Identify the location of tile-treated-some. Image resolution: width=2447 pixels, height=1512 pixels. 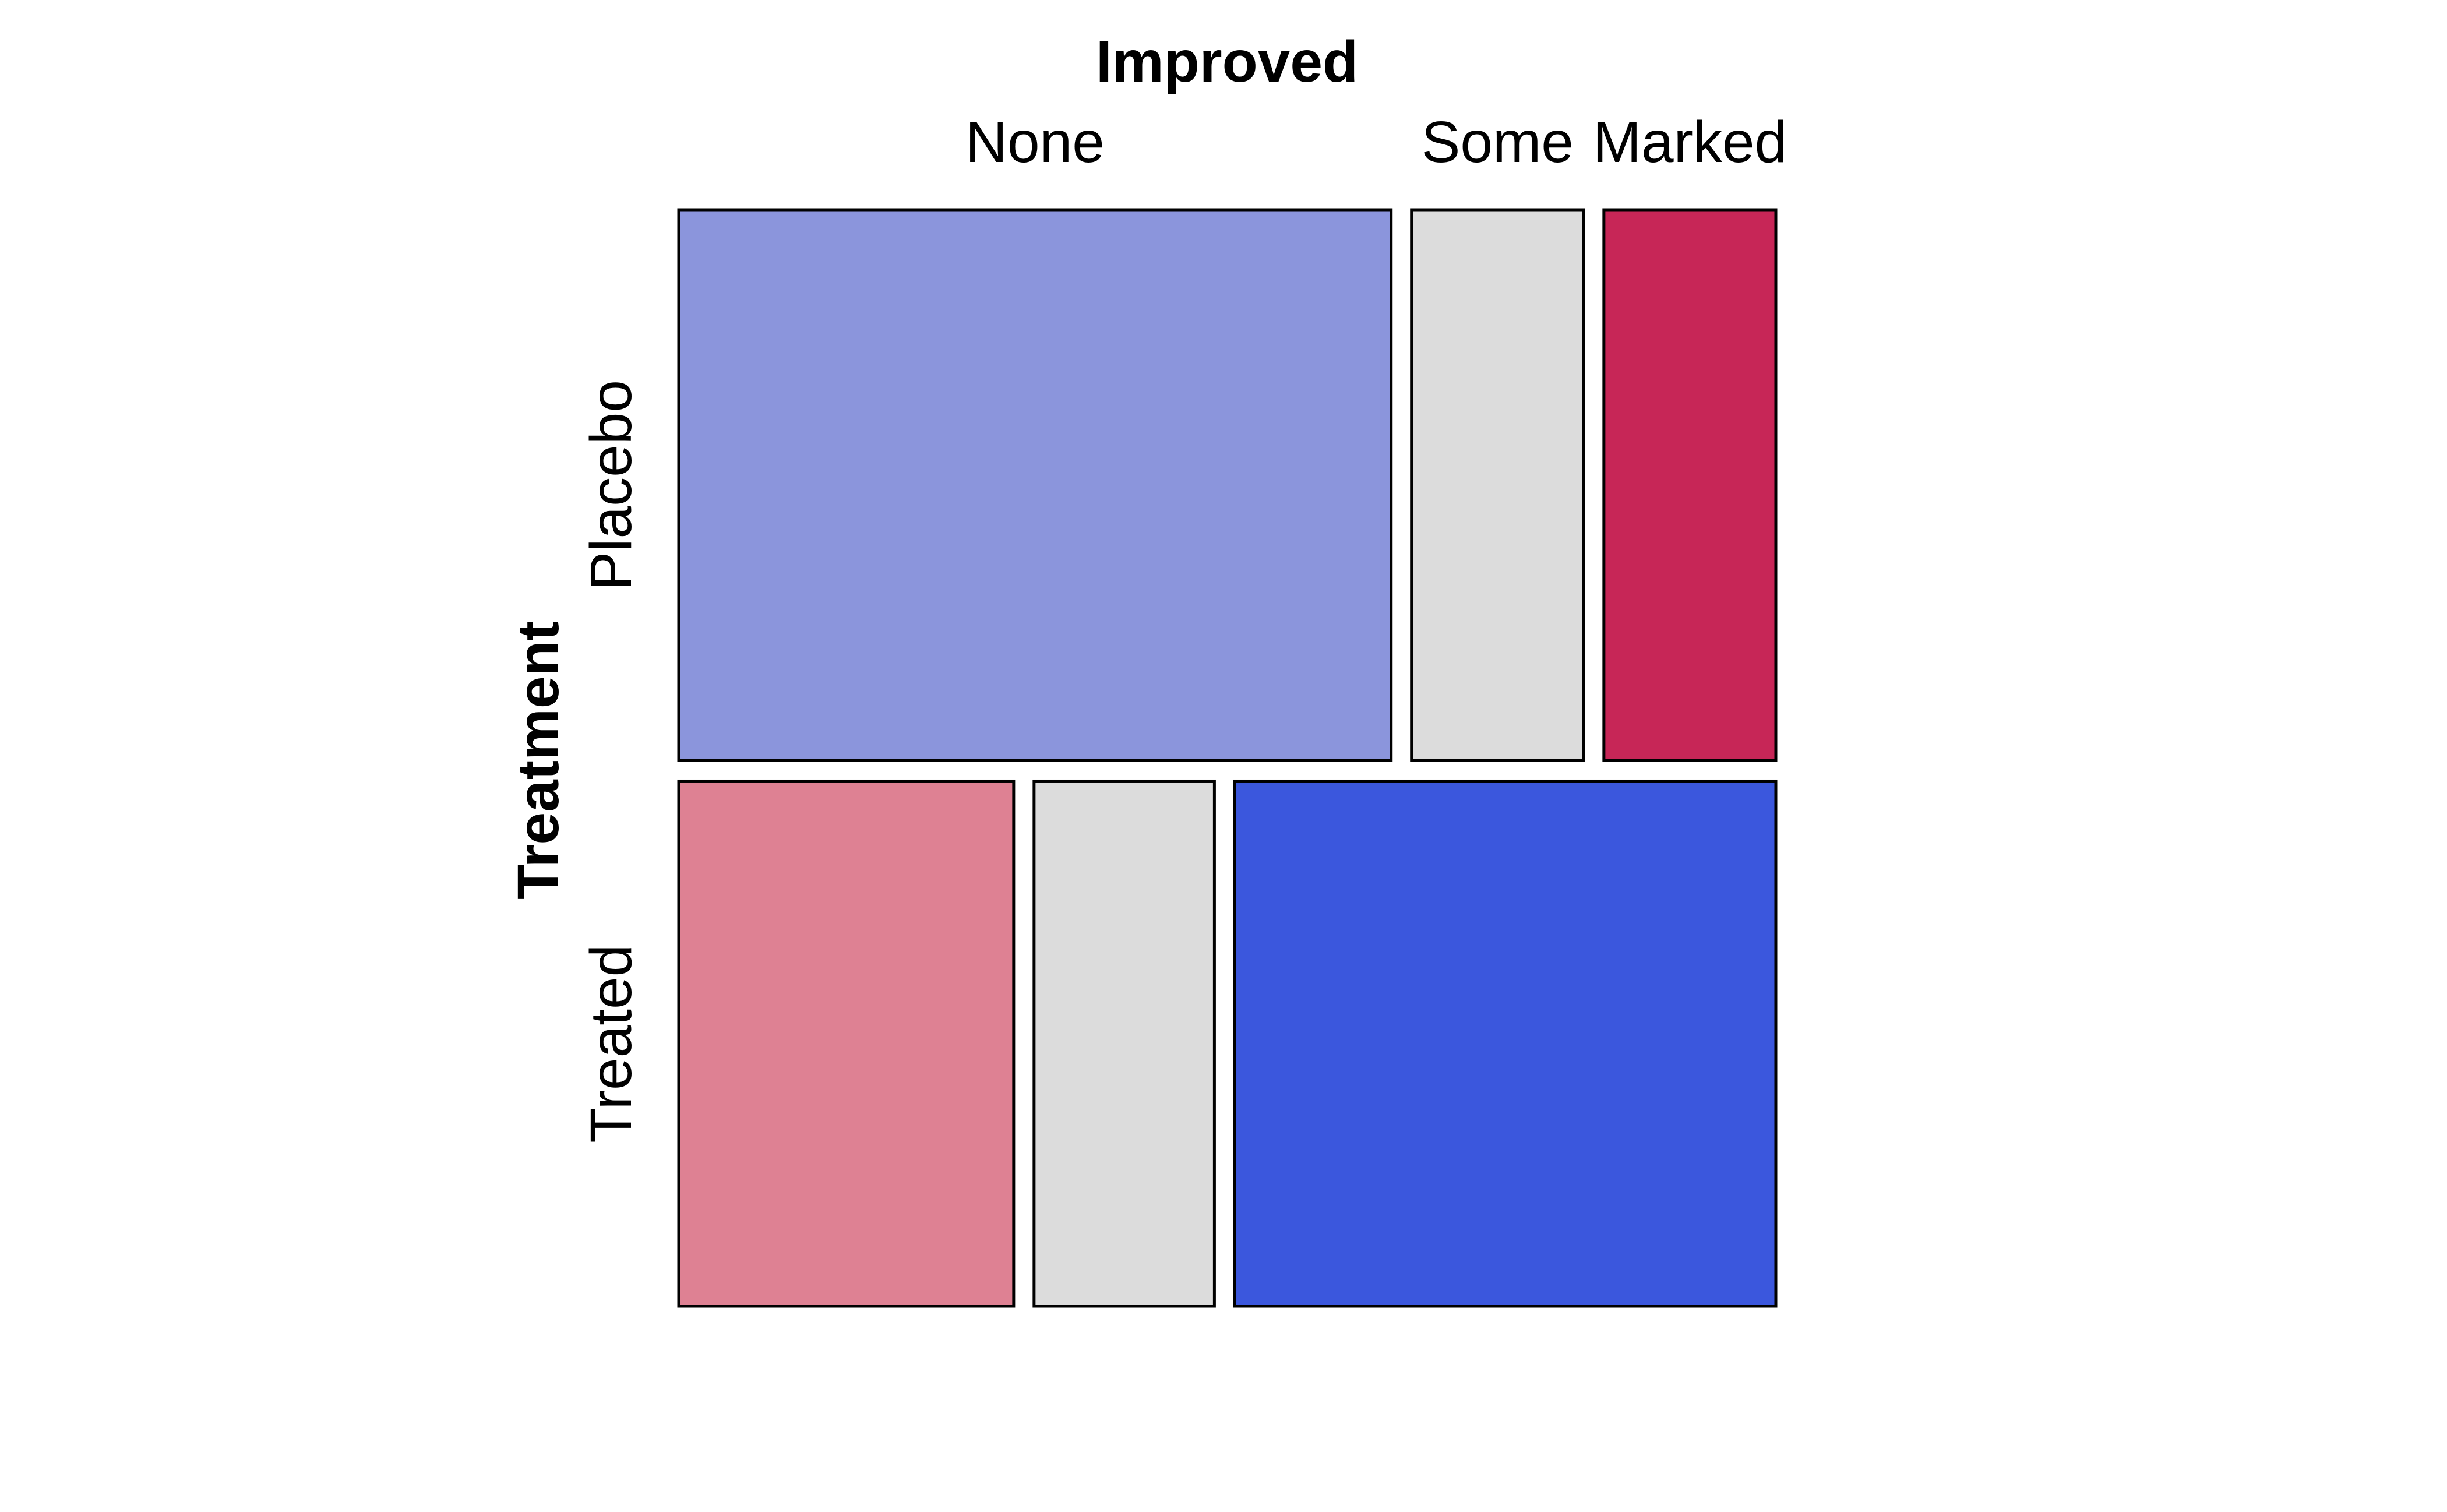
(1124, 1043).